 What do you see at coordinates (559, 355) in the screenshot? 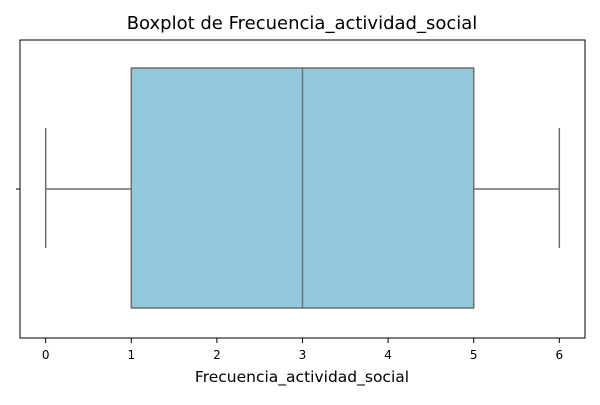
I see `x-tick-label: 6` at bounding box center [559, 355].